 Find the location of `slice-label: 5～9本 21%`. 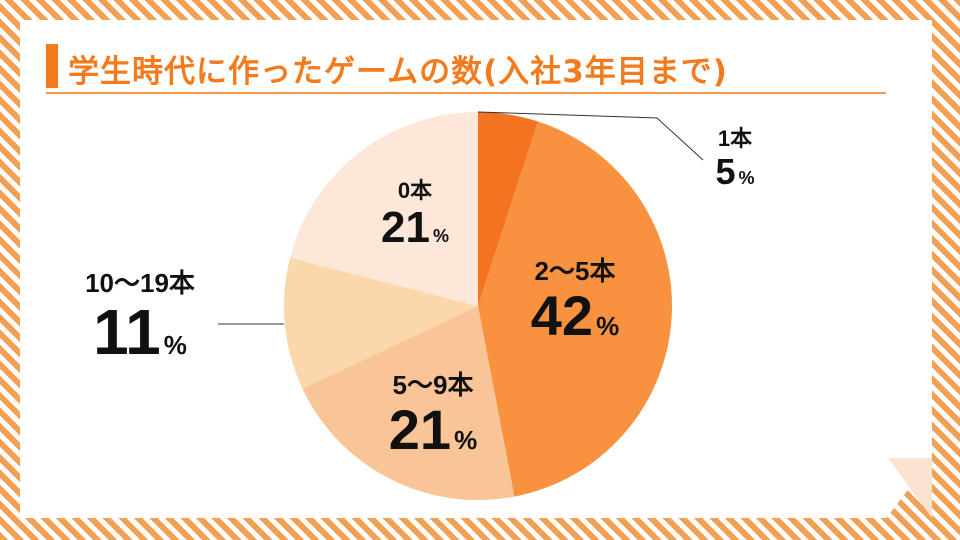

slice-label: 5～9本 21% is located at coordinates (433, 415).